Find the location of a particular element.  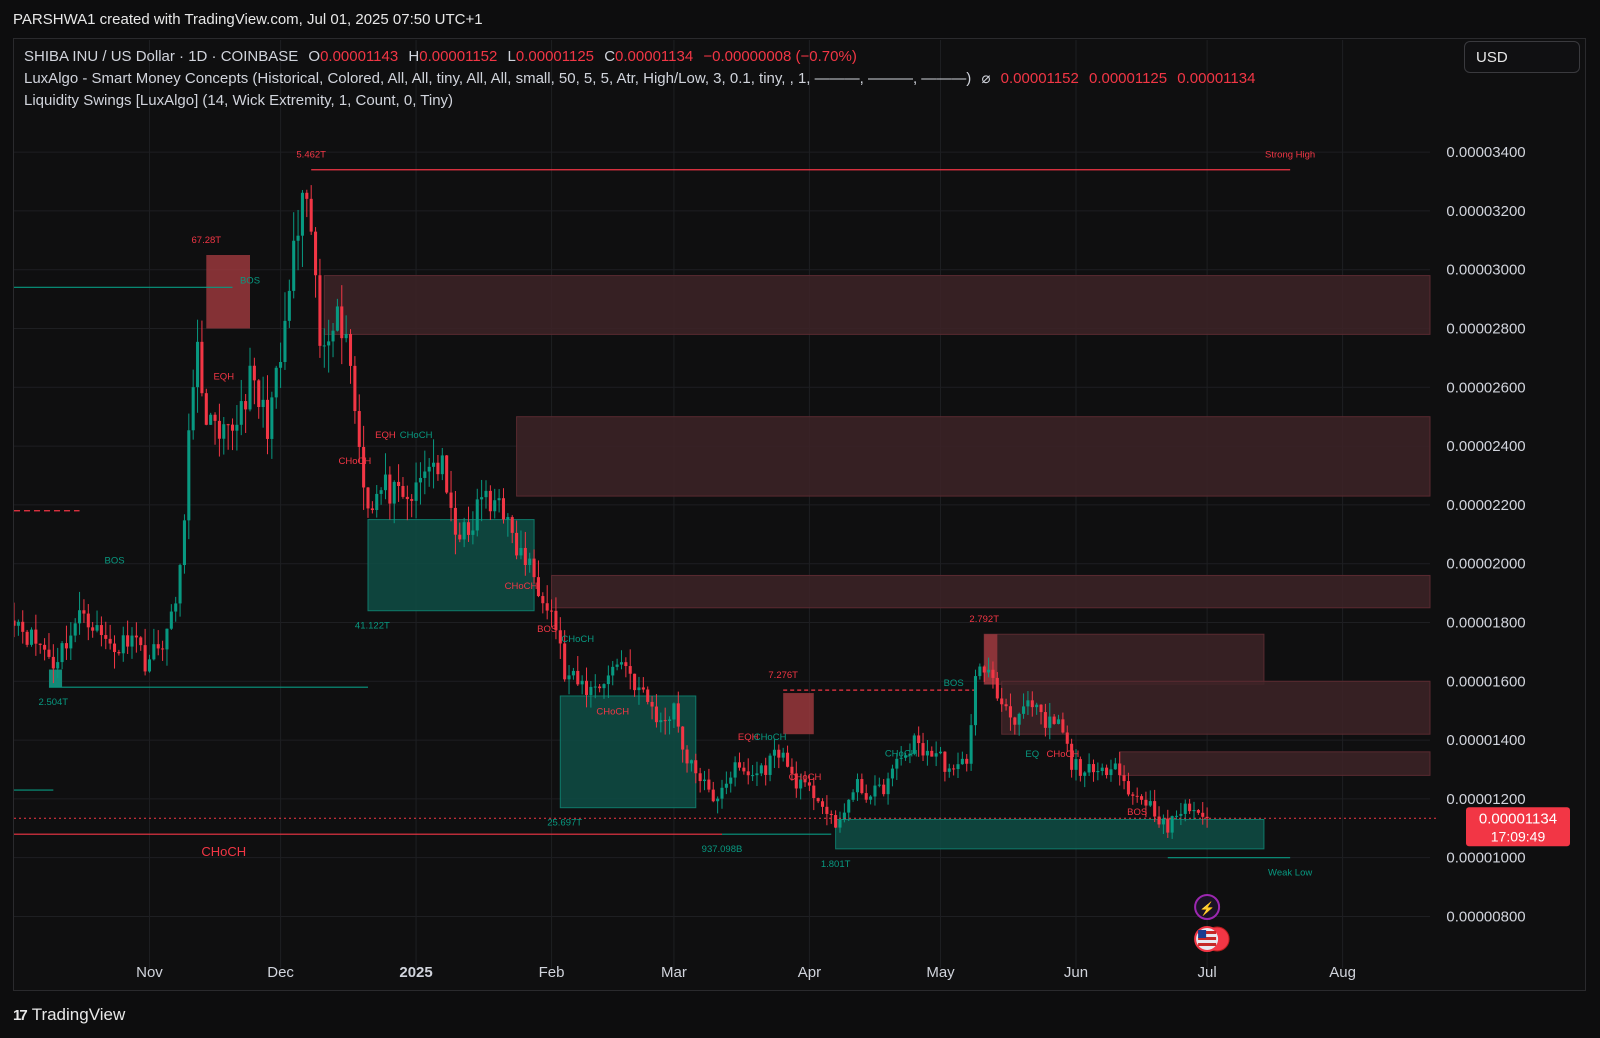

price-tag-countdown: 17:09:49 is located at coordinates (1518, 836).